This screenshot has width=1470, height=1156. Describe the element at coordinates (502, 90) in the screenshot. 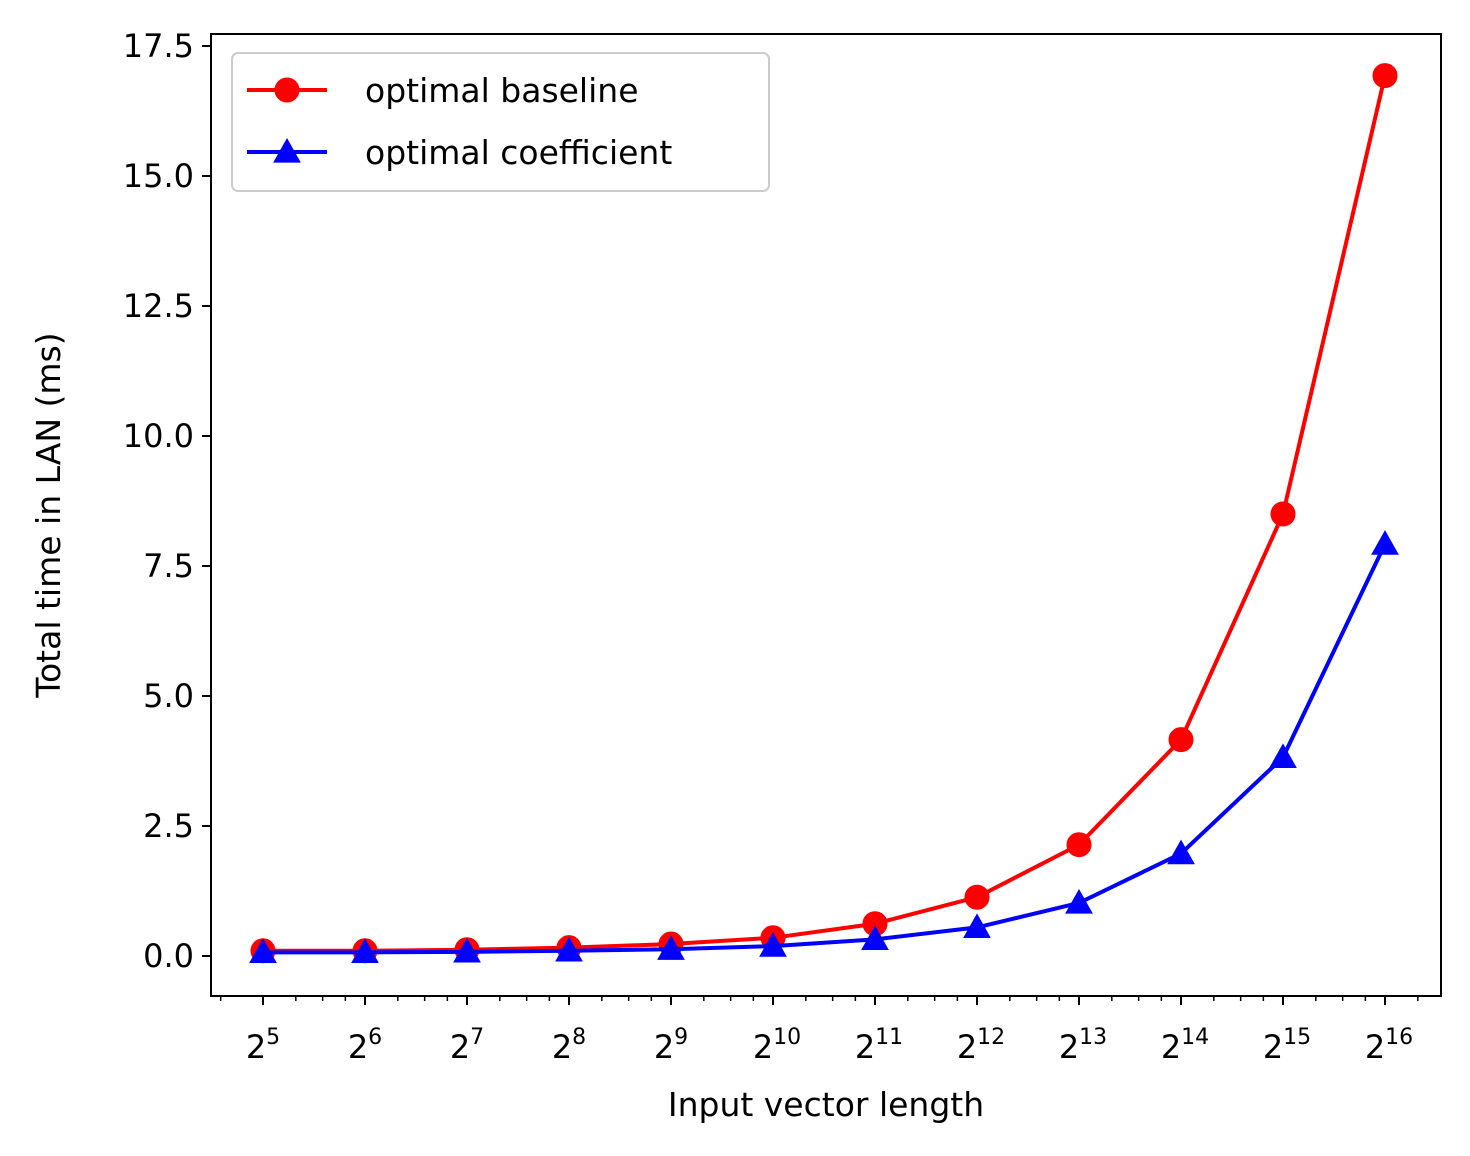

I see `legend-label: optimal baseline` at that location.